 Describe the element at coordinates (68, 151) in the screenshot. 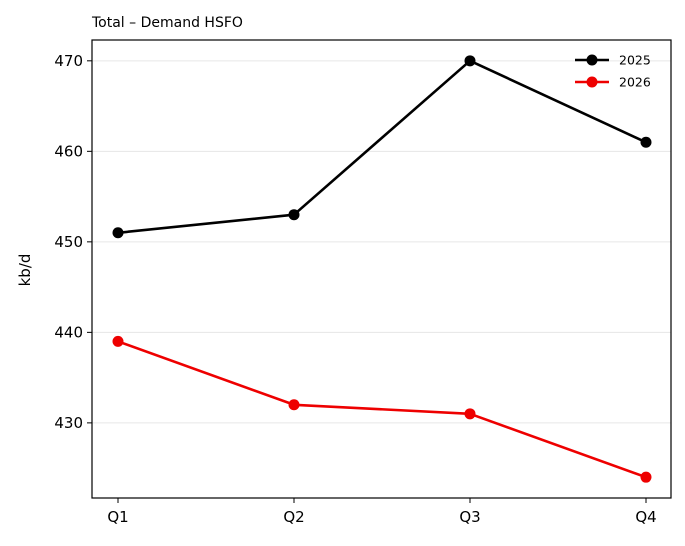

I see `y-tick-label: 460` at that location.